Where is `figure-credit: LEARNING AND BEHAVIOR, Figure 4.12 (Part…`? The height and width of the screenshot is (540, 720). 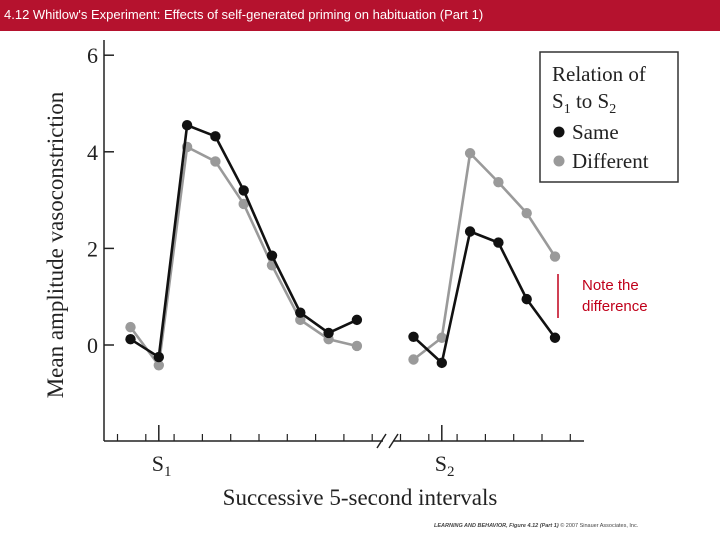 figure-credit: LEARNING AND BEHAVIOR, Figure 4.12 (Part… is located at coordinates (574, 526).